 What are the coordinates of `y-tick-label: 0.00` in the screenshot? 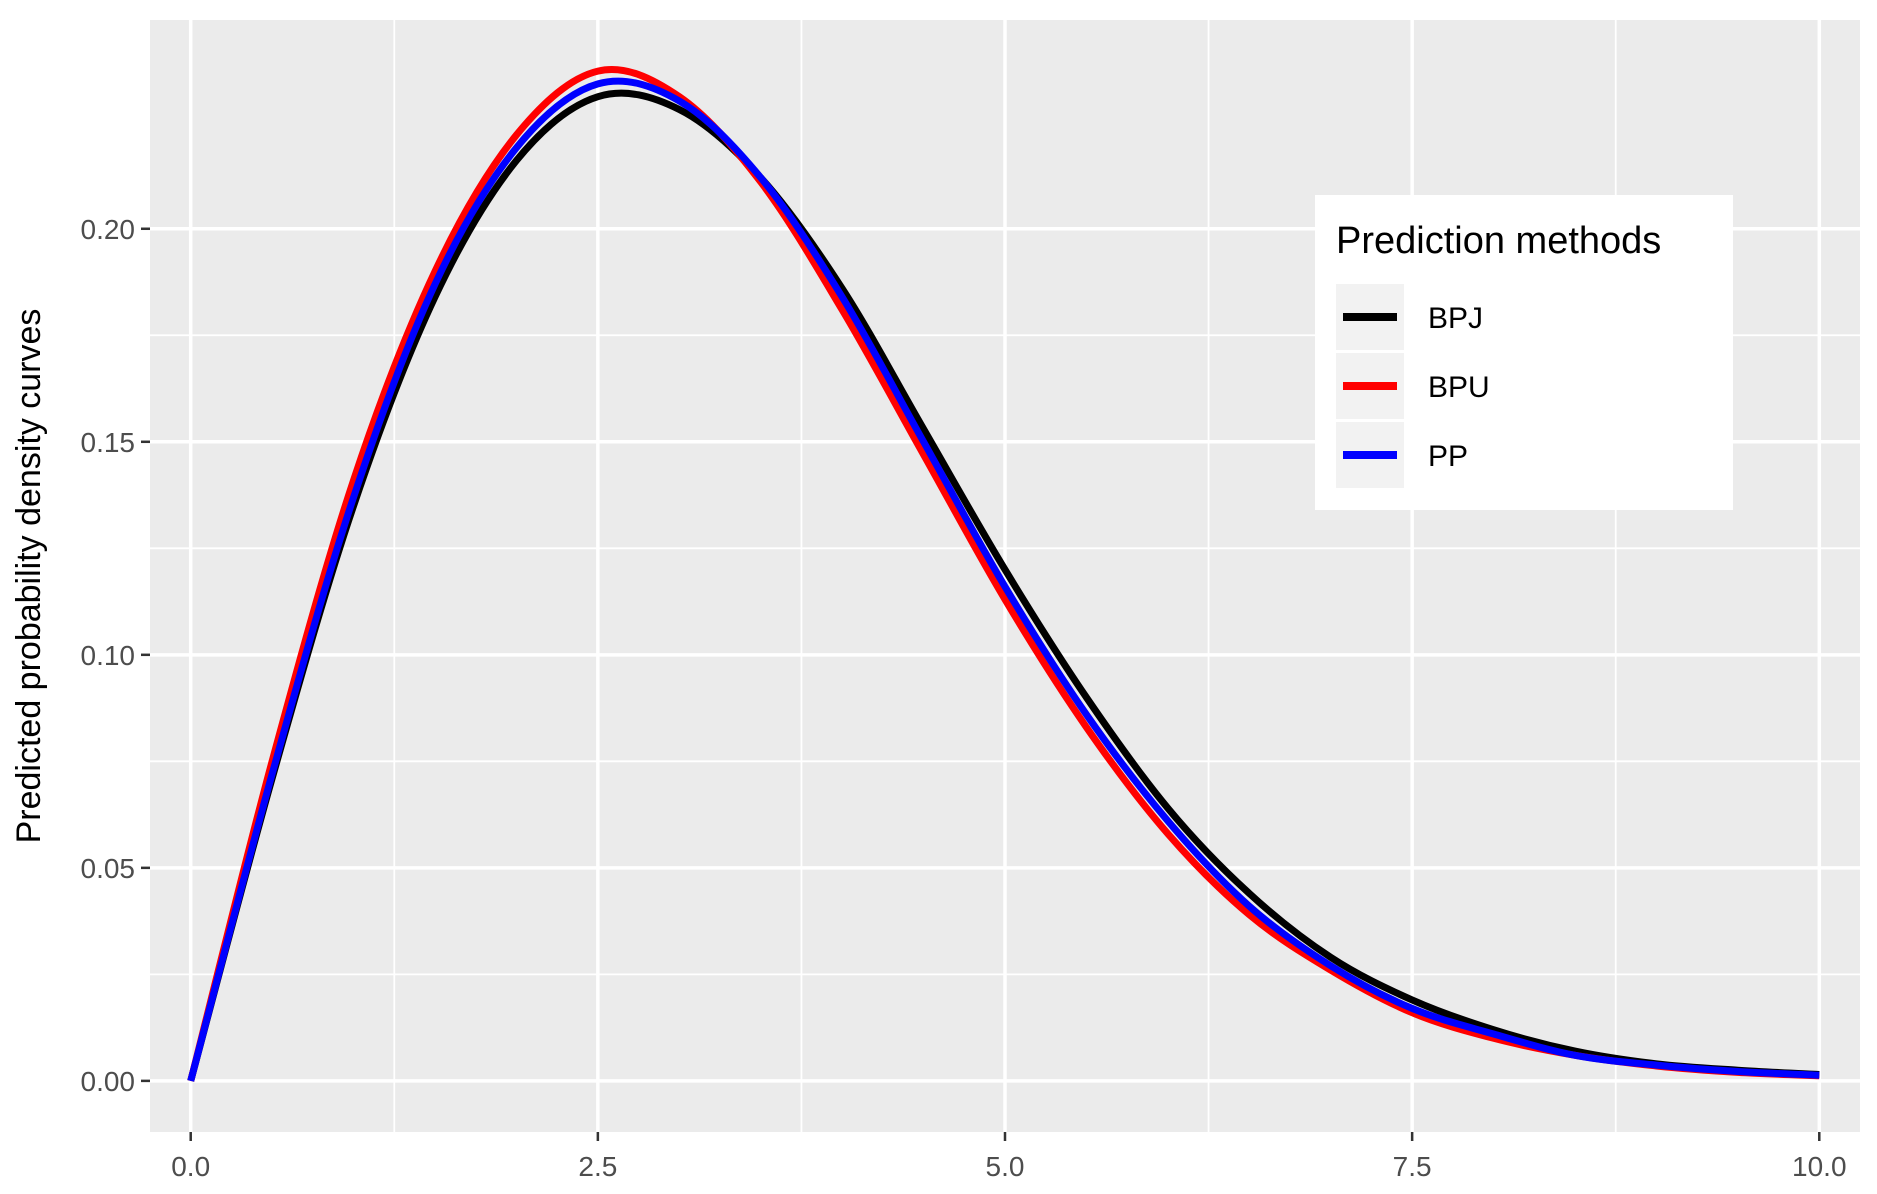 It's located at (108, 1081).